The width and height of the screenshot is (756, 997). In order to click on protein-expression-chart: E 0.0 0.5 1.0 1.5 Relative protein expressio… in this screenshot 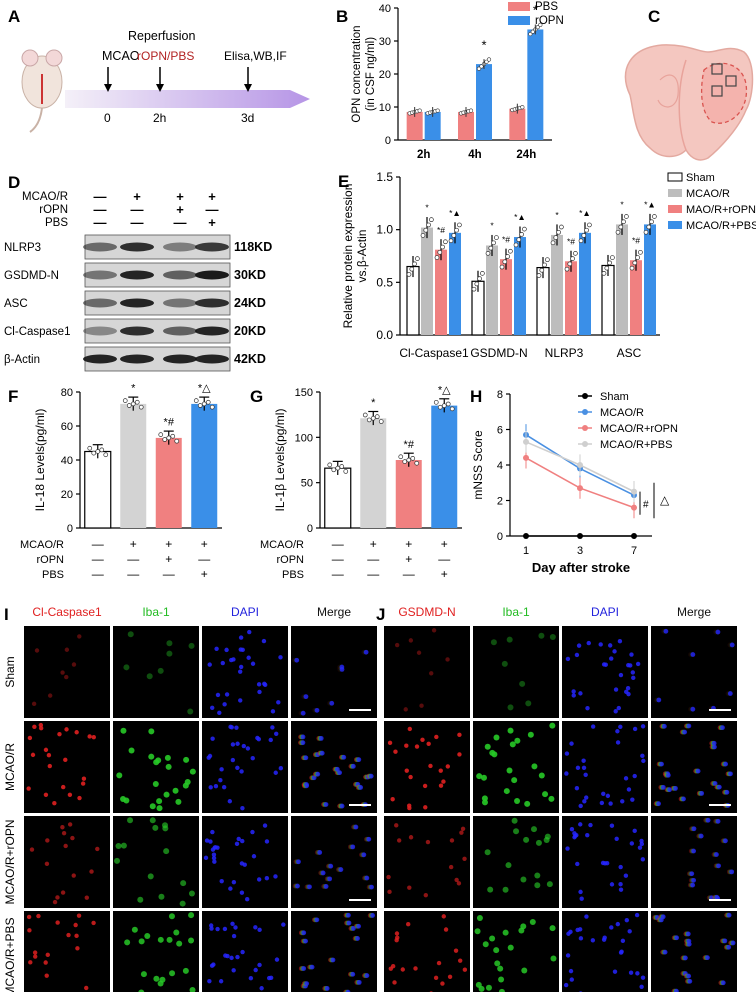, I will do `click(547, 265)`.